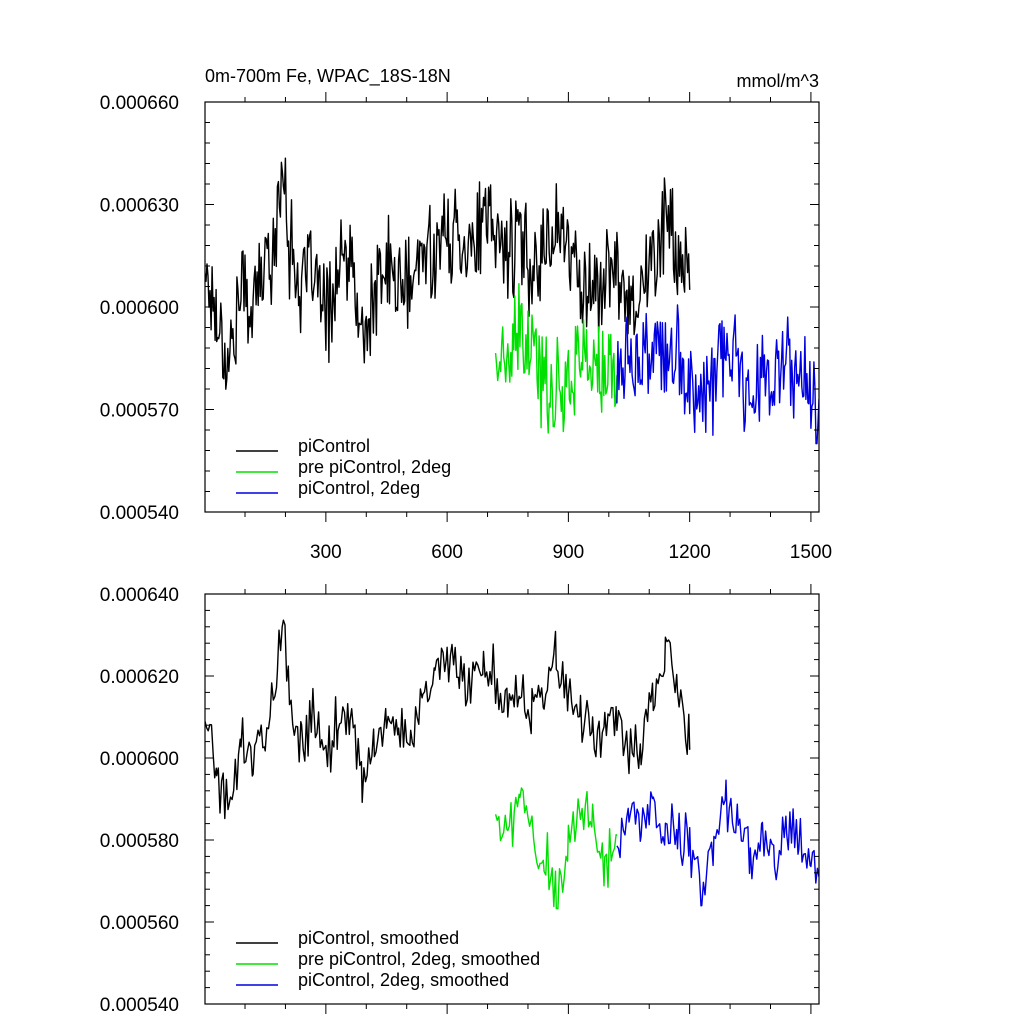  What do you see at coordinates (778, 81) in the screenshot?
I see `top-title-right: mmol/m^3` at bounding box center [778, 81].